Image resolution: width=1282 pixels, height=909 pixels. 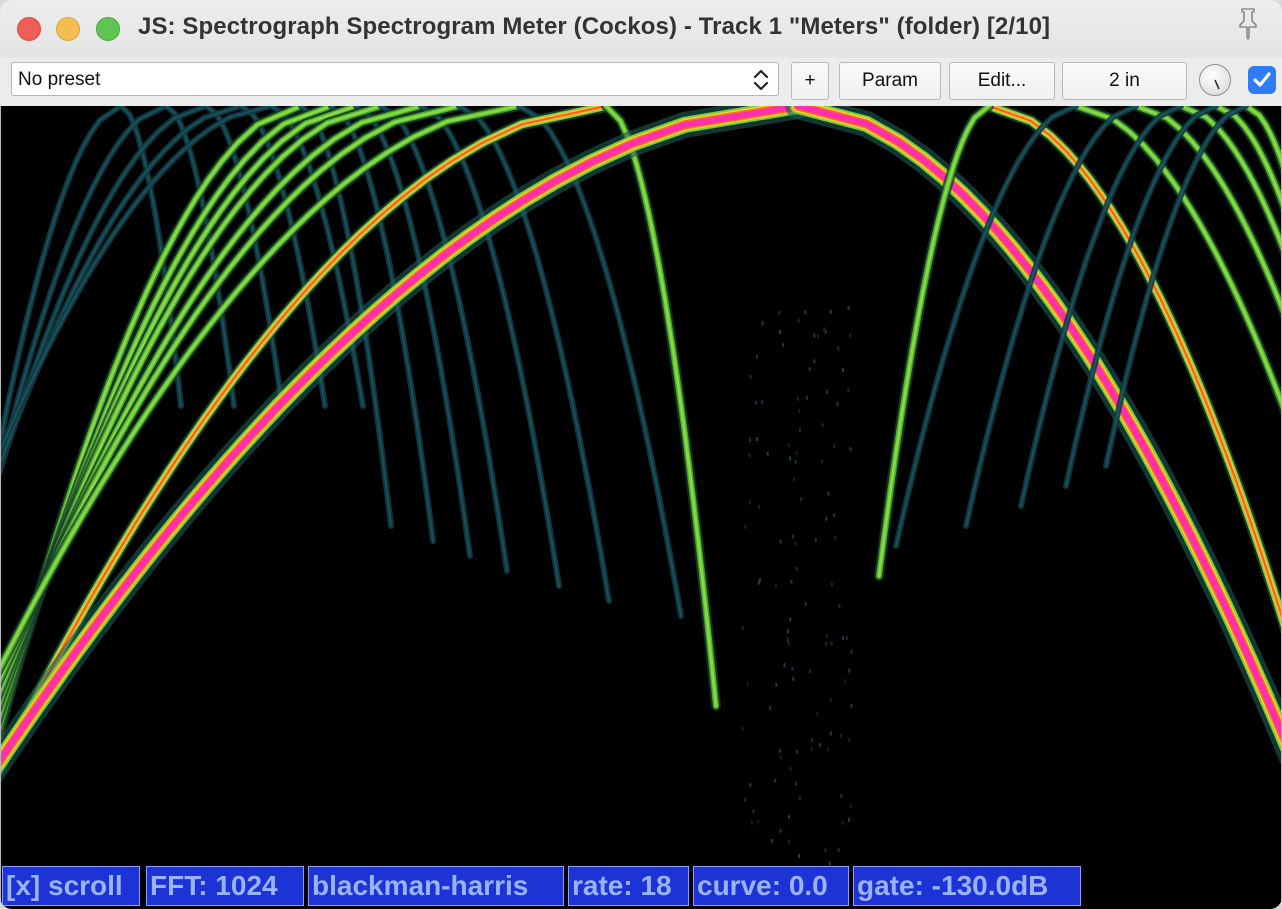 What do you see at coordinates (68, 29) in the screenshot?
I see `minimize-icon` at bounding box center [68, 29].